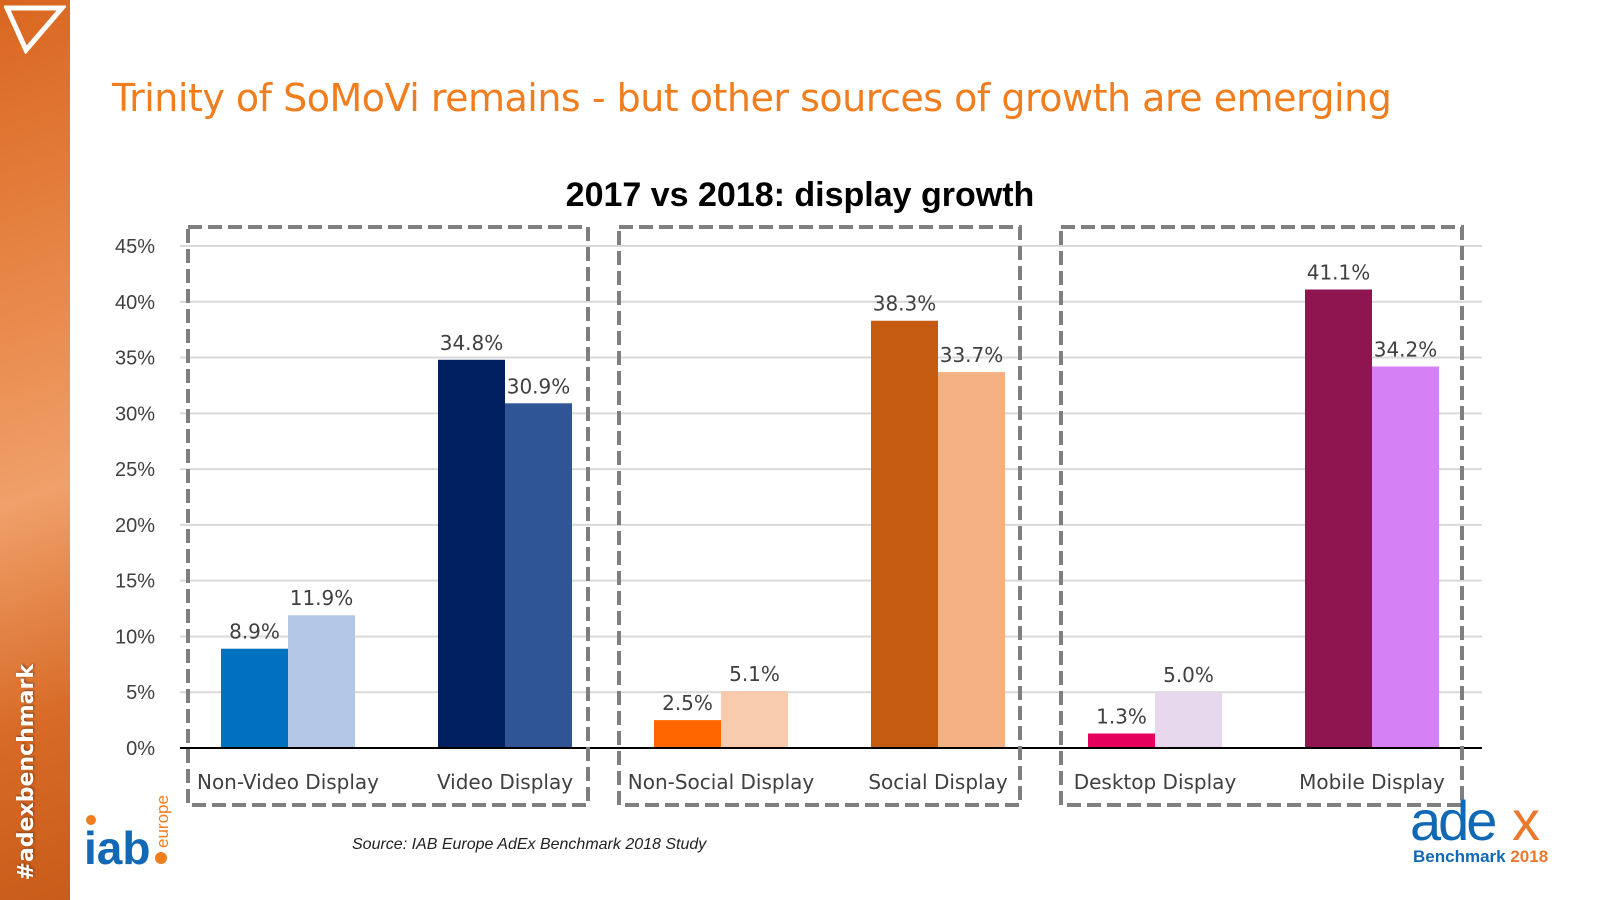 The width and height of the screenshot is (1600, 900). I want to click on chart-title: 2017 vs 2018: display growth, so click(800, 195).